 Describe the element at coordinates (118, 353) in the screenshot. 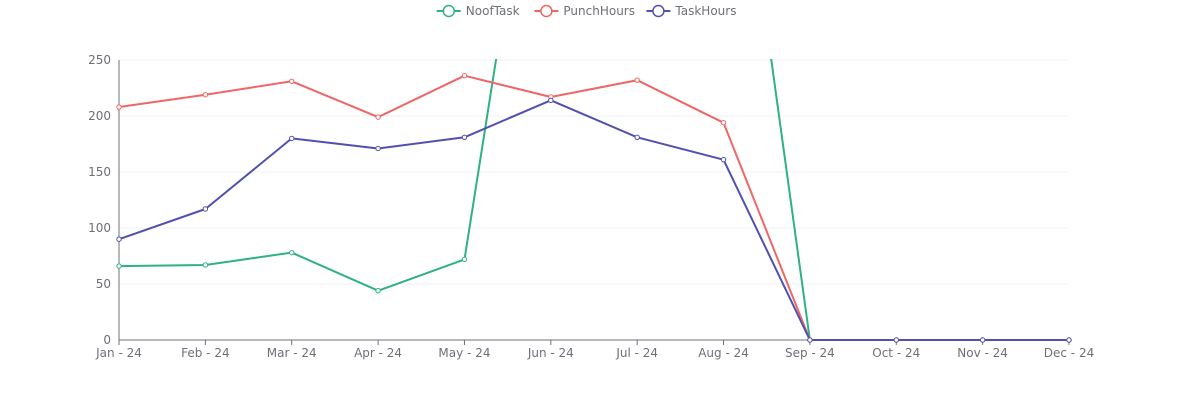

I see `x-tick-label: Jan - 24` at that location.